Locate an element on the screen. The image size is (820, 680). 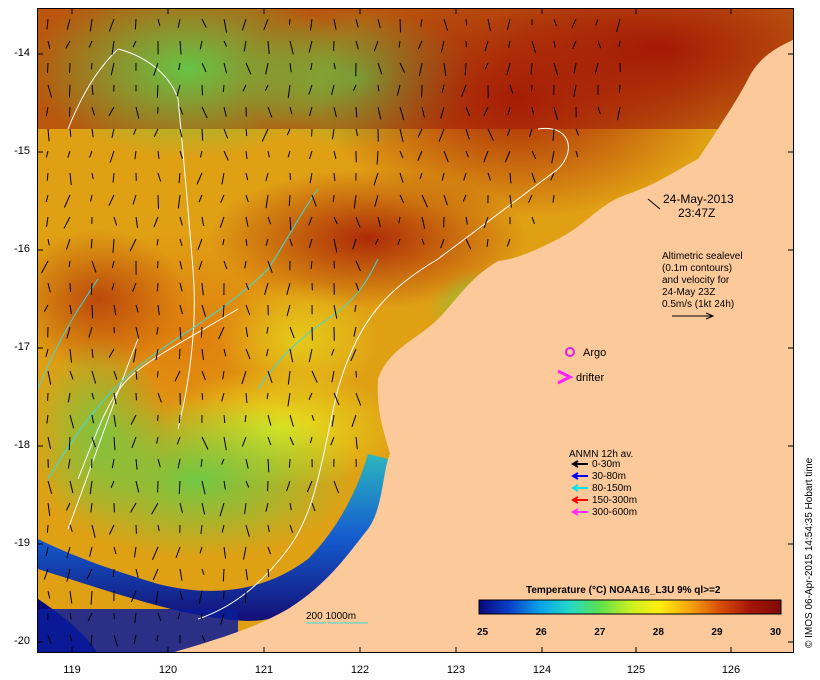
colorbar-tick-label: 29 is located at coordinates (717, 632).